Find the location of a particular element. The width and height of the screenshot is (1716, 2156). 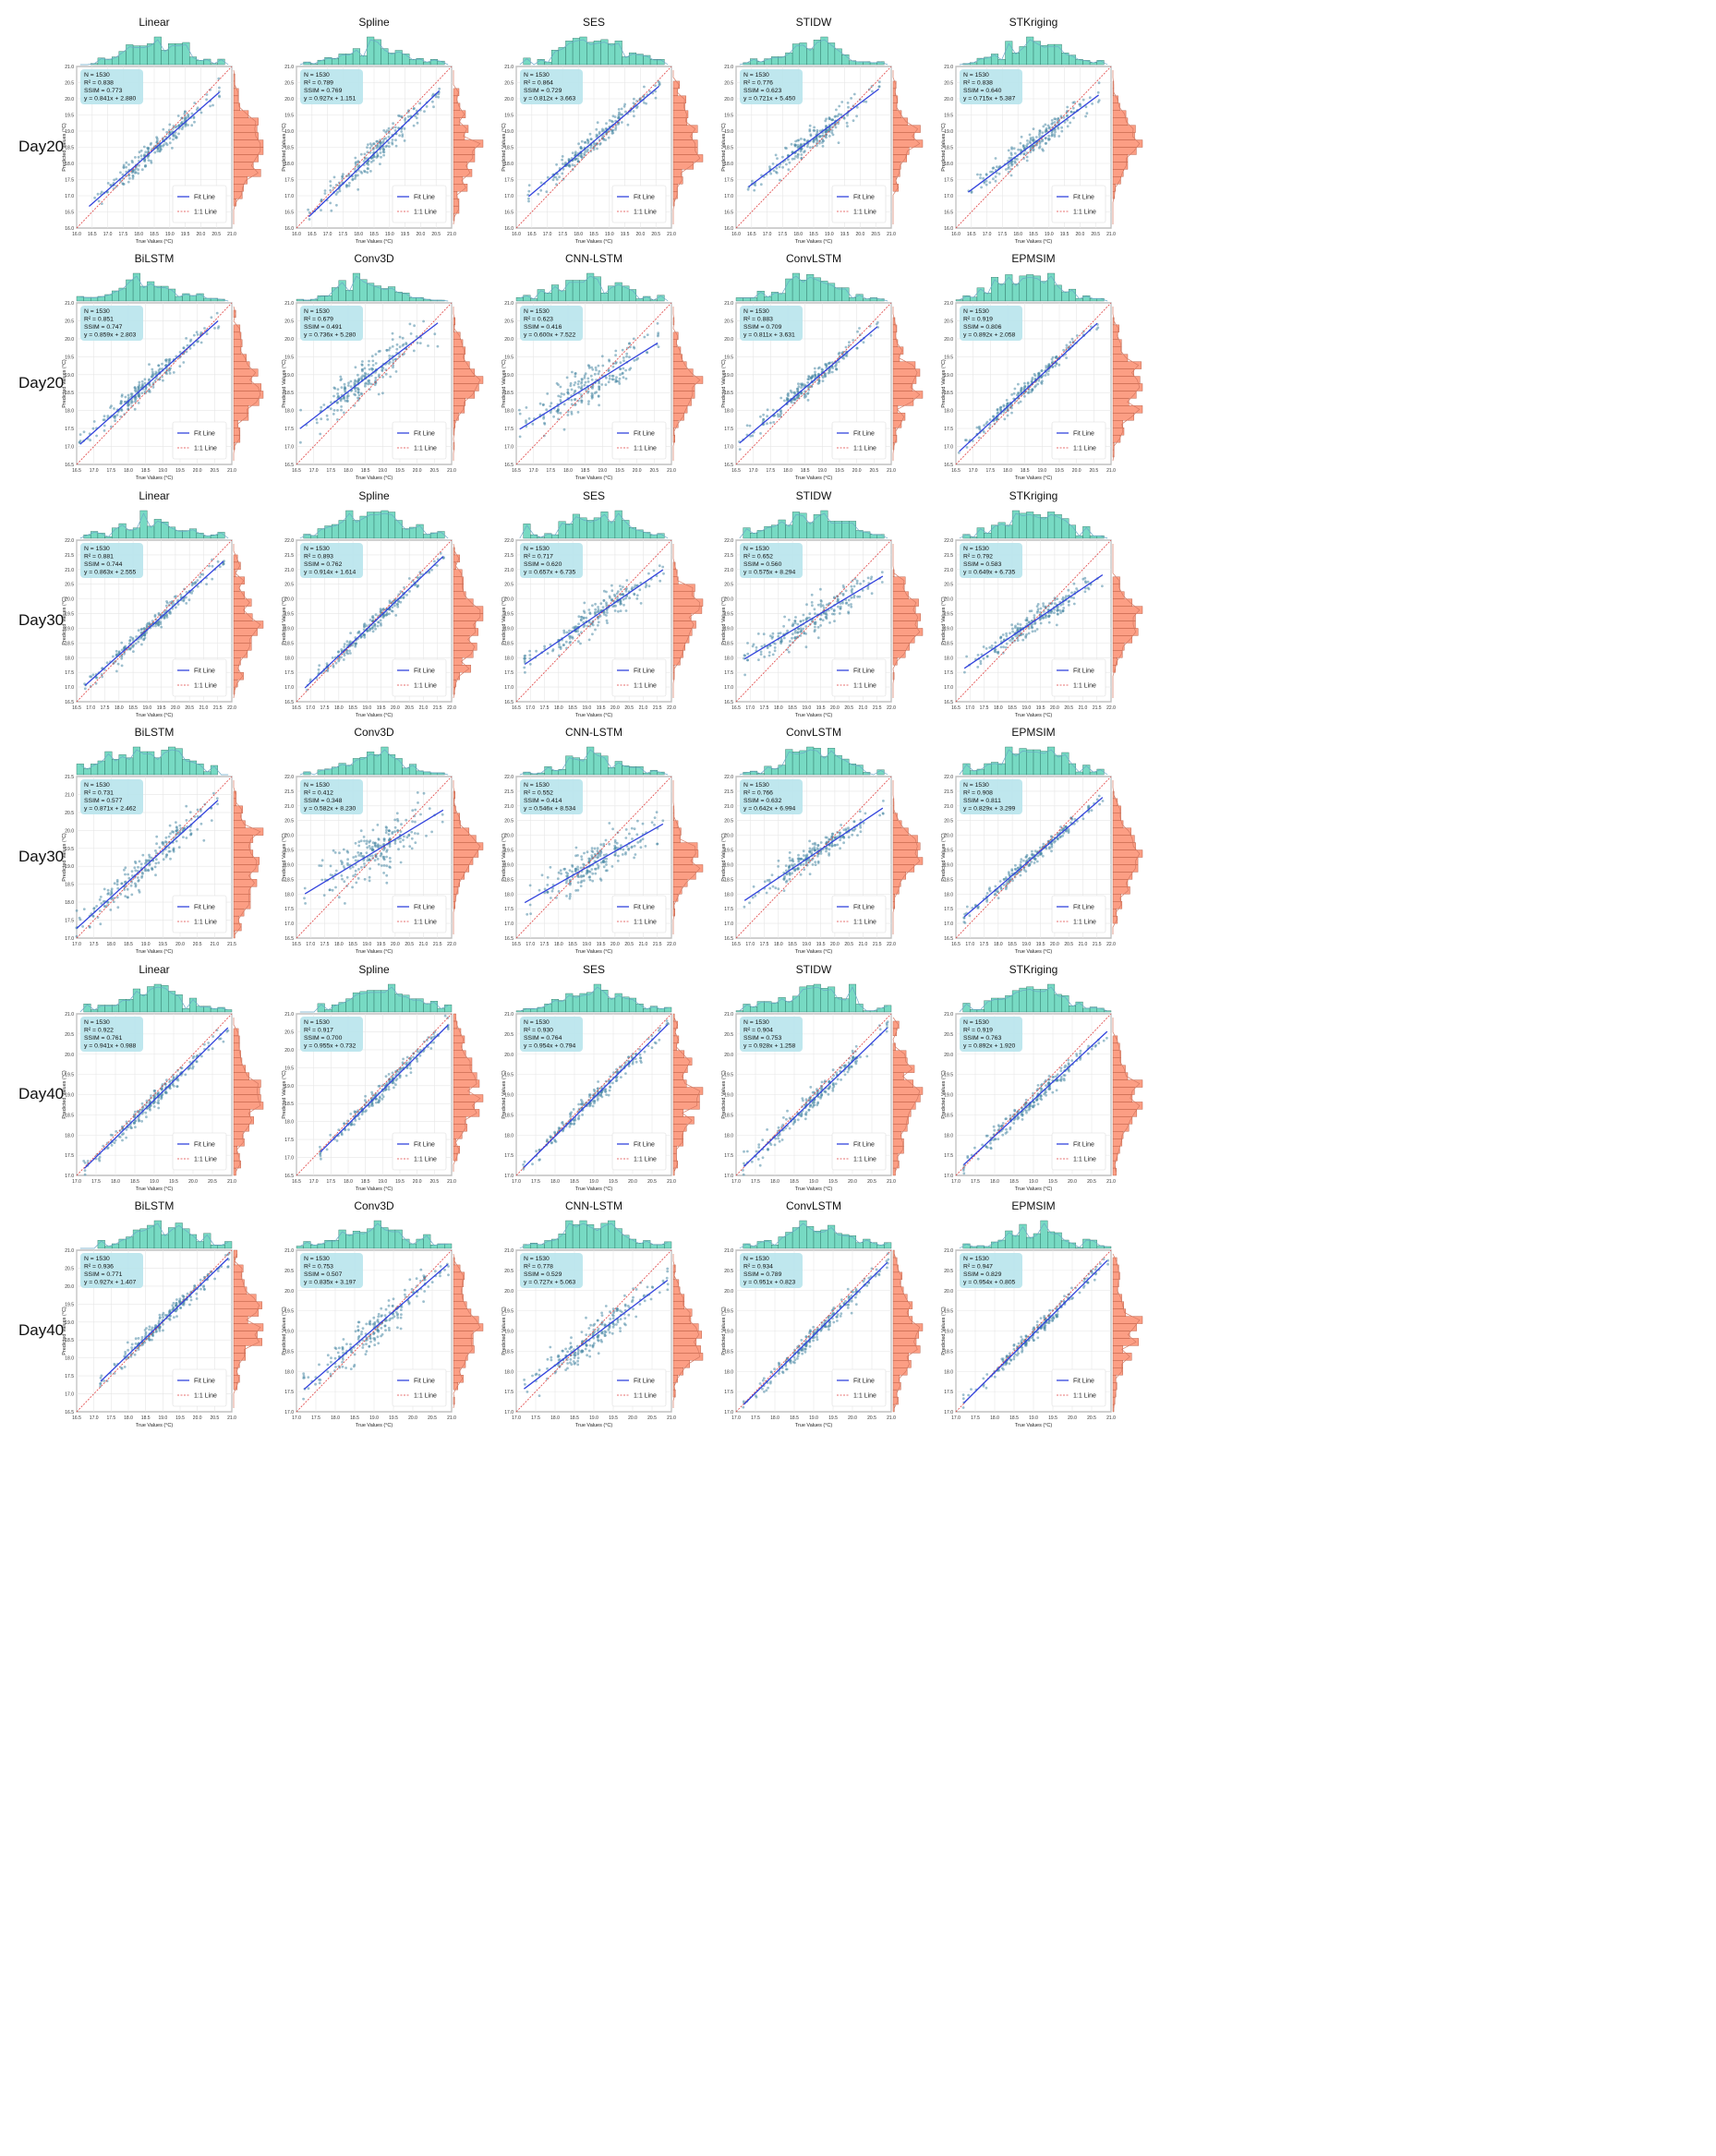

x-tick-label: 16.0 is located at coordinates (736, 234).